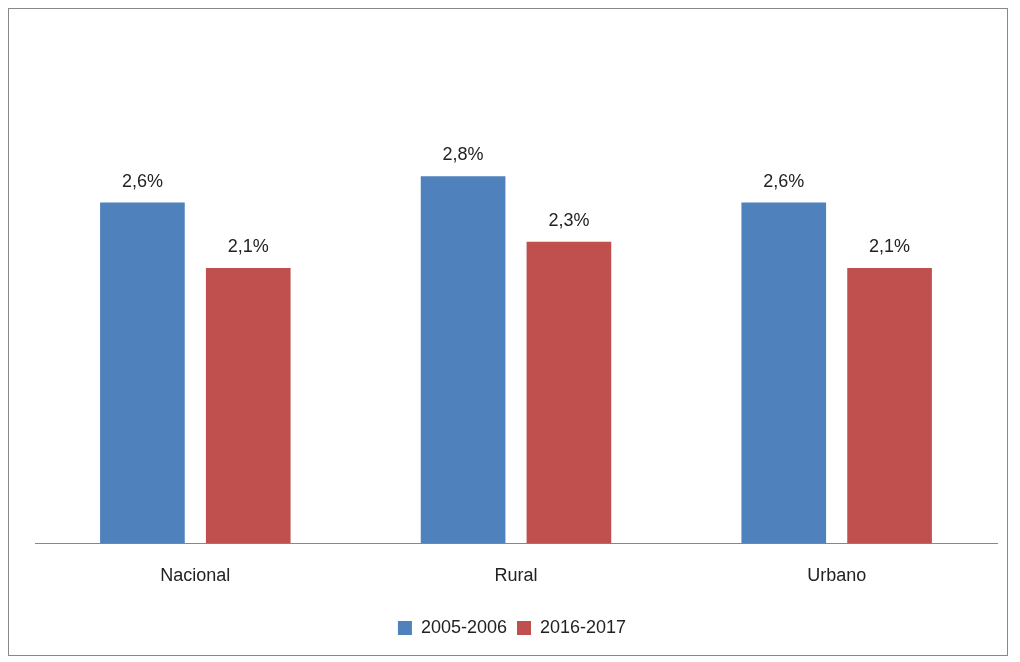  What do you see at coordinates (464, 626) in the screenshot?
I see `legend-label: 2005-2006` at bounding box center [464, 626].